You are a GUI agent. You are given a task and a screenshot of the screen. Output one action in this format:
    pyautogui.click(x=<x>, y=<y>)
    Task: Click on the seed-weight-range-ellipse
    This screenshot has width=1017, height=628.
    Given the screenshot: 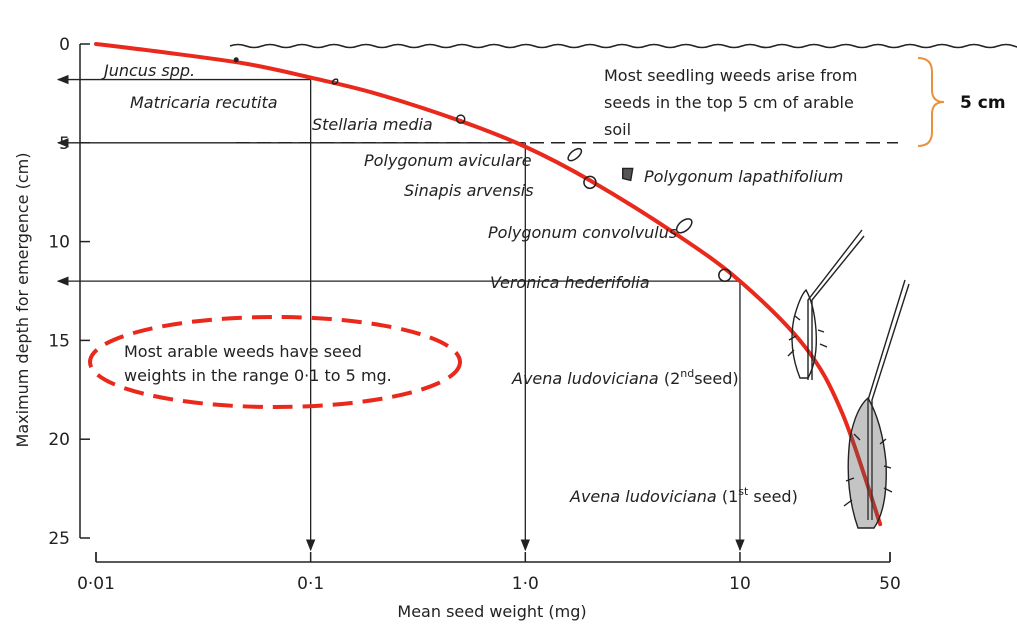 What is the action you would take?
    pyautogui.click(x=275, y=362)
    